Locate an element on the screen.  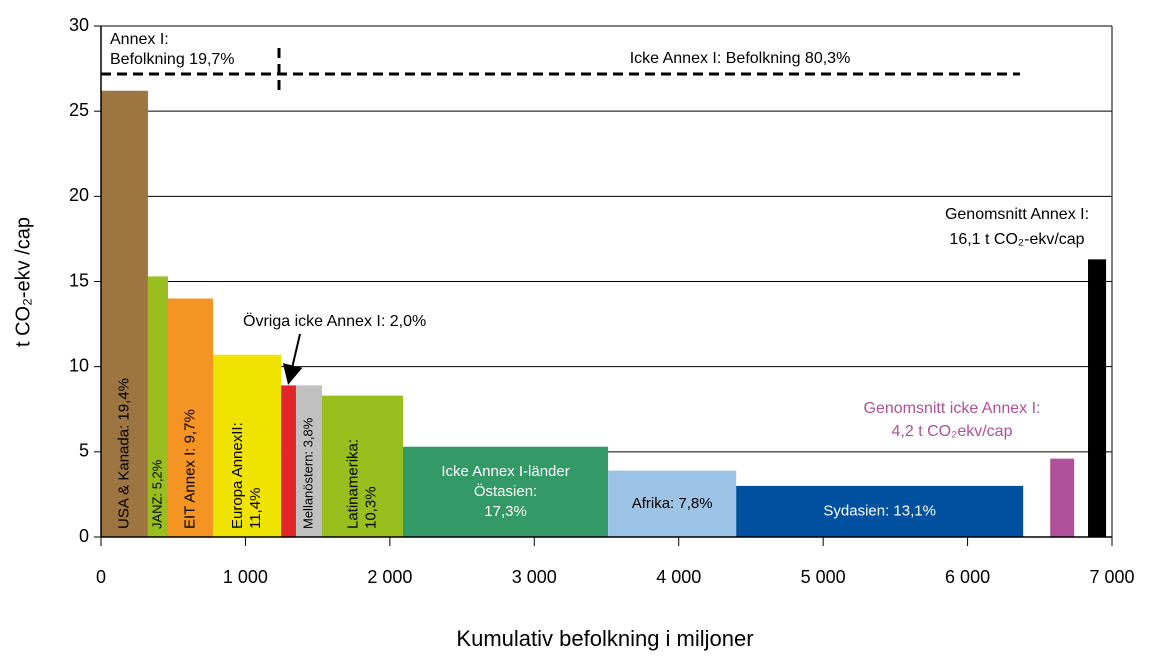
non-annex-pop: Icke Annex I: Befolkning 80,3% is located at coordinates (740, 58).